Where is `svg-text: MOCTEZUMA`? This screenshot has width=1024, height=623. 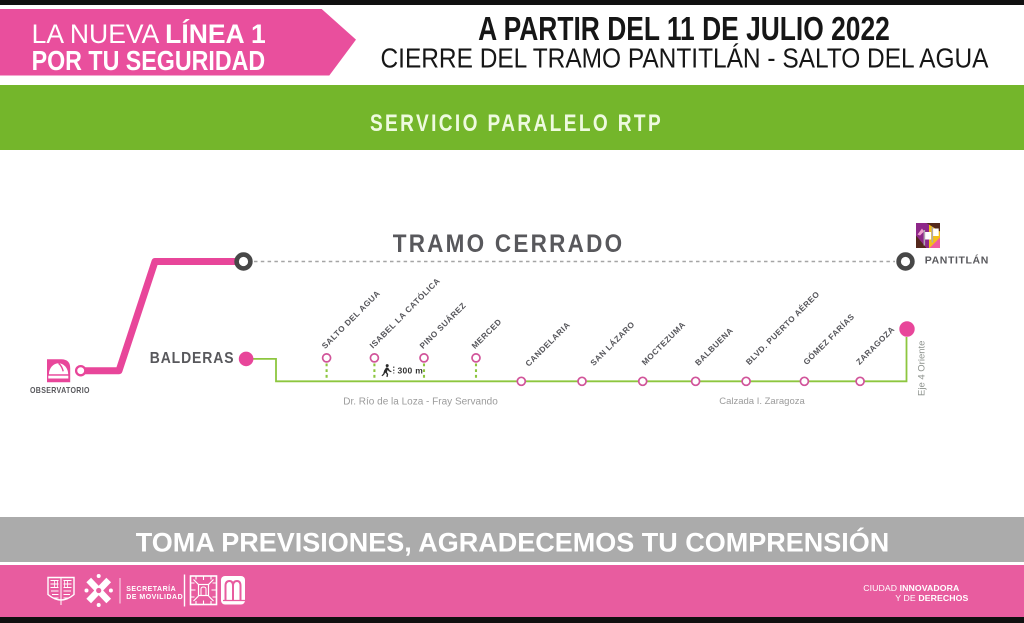 svg-text: MOCTEZUMA is located at coordinates (663, 343).